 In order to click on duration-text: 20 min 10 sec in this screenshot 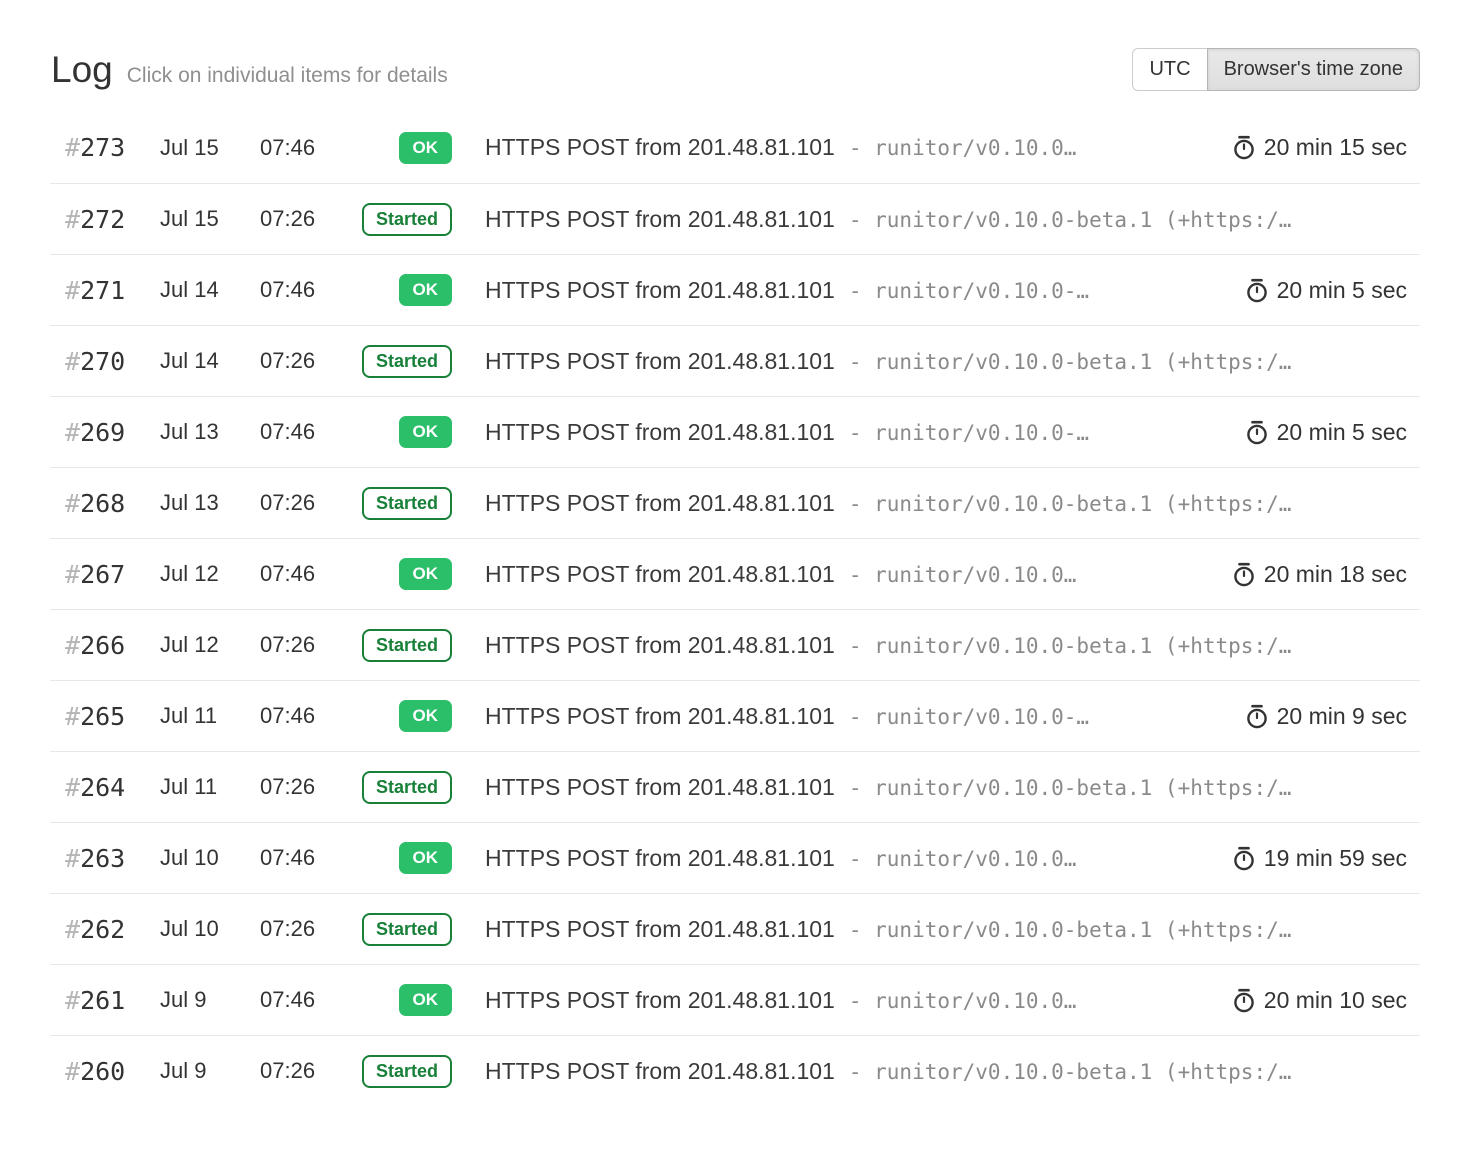, I will do `click(1335, 999)`.